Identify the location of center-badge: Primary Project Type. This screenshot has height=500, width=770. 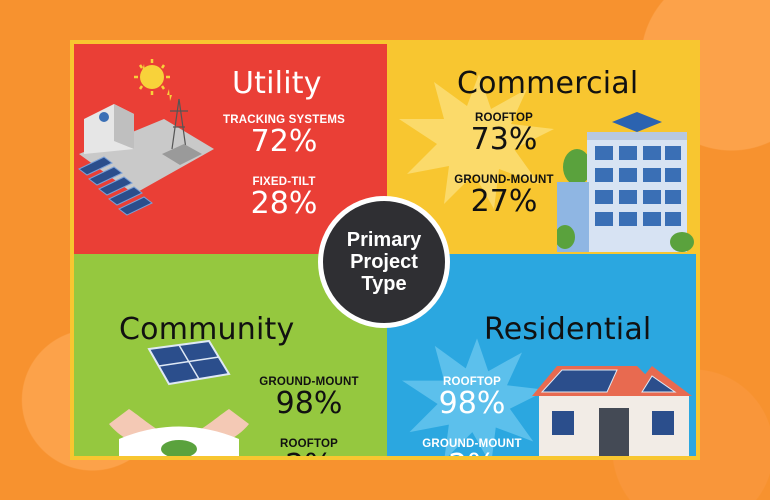
(384, 262).